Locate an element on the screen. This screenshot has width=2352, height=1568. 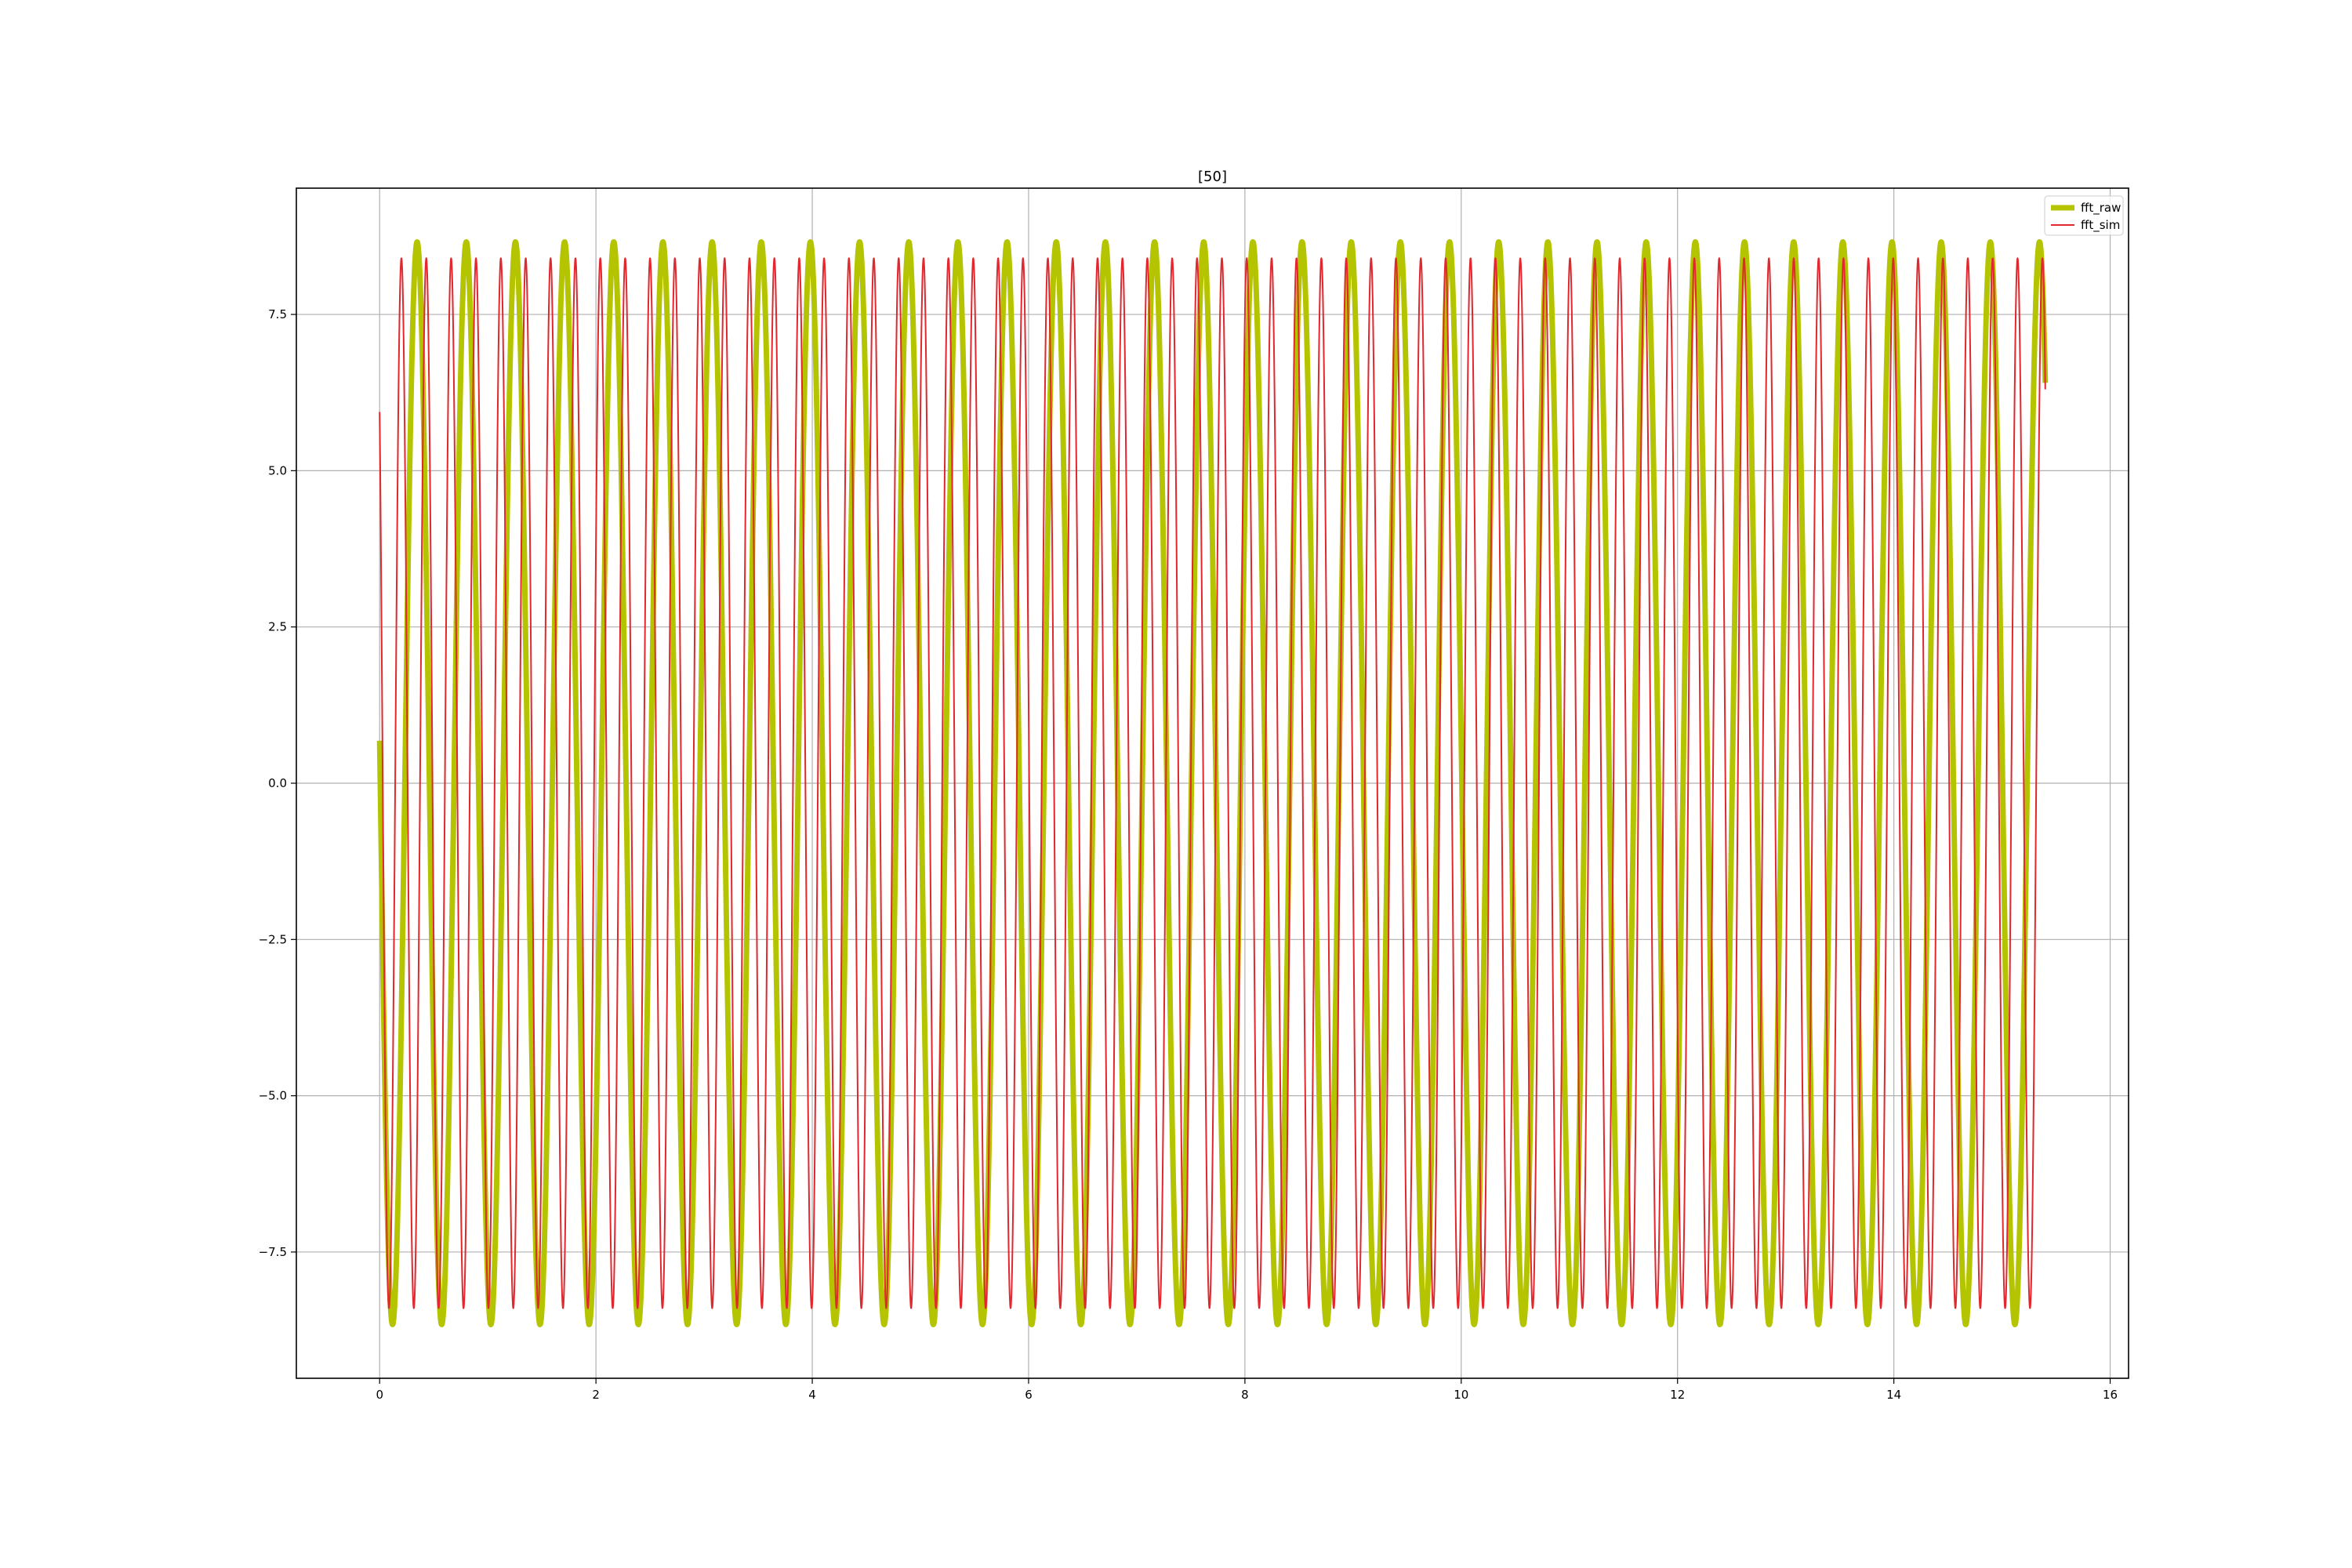
x-tick-label: 12 is located at coordinates (1677, 1395).